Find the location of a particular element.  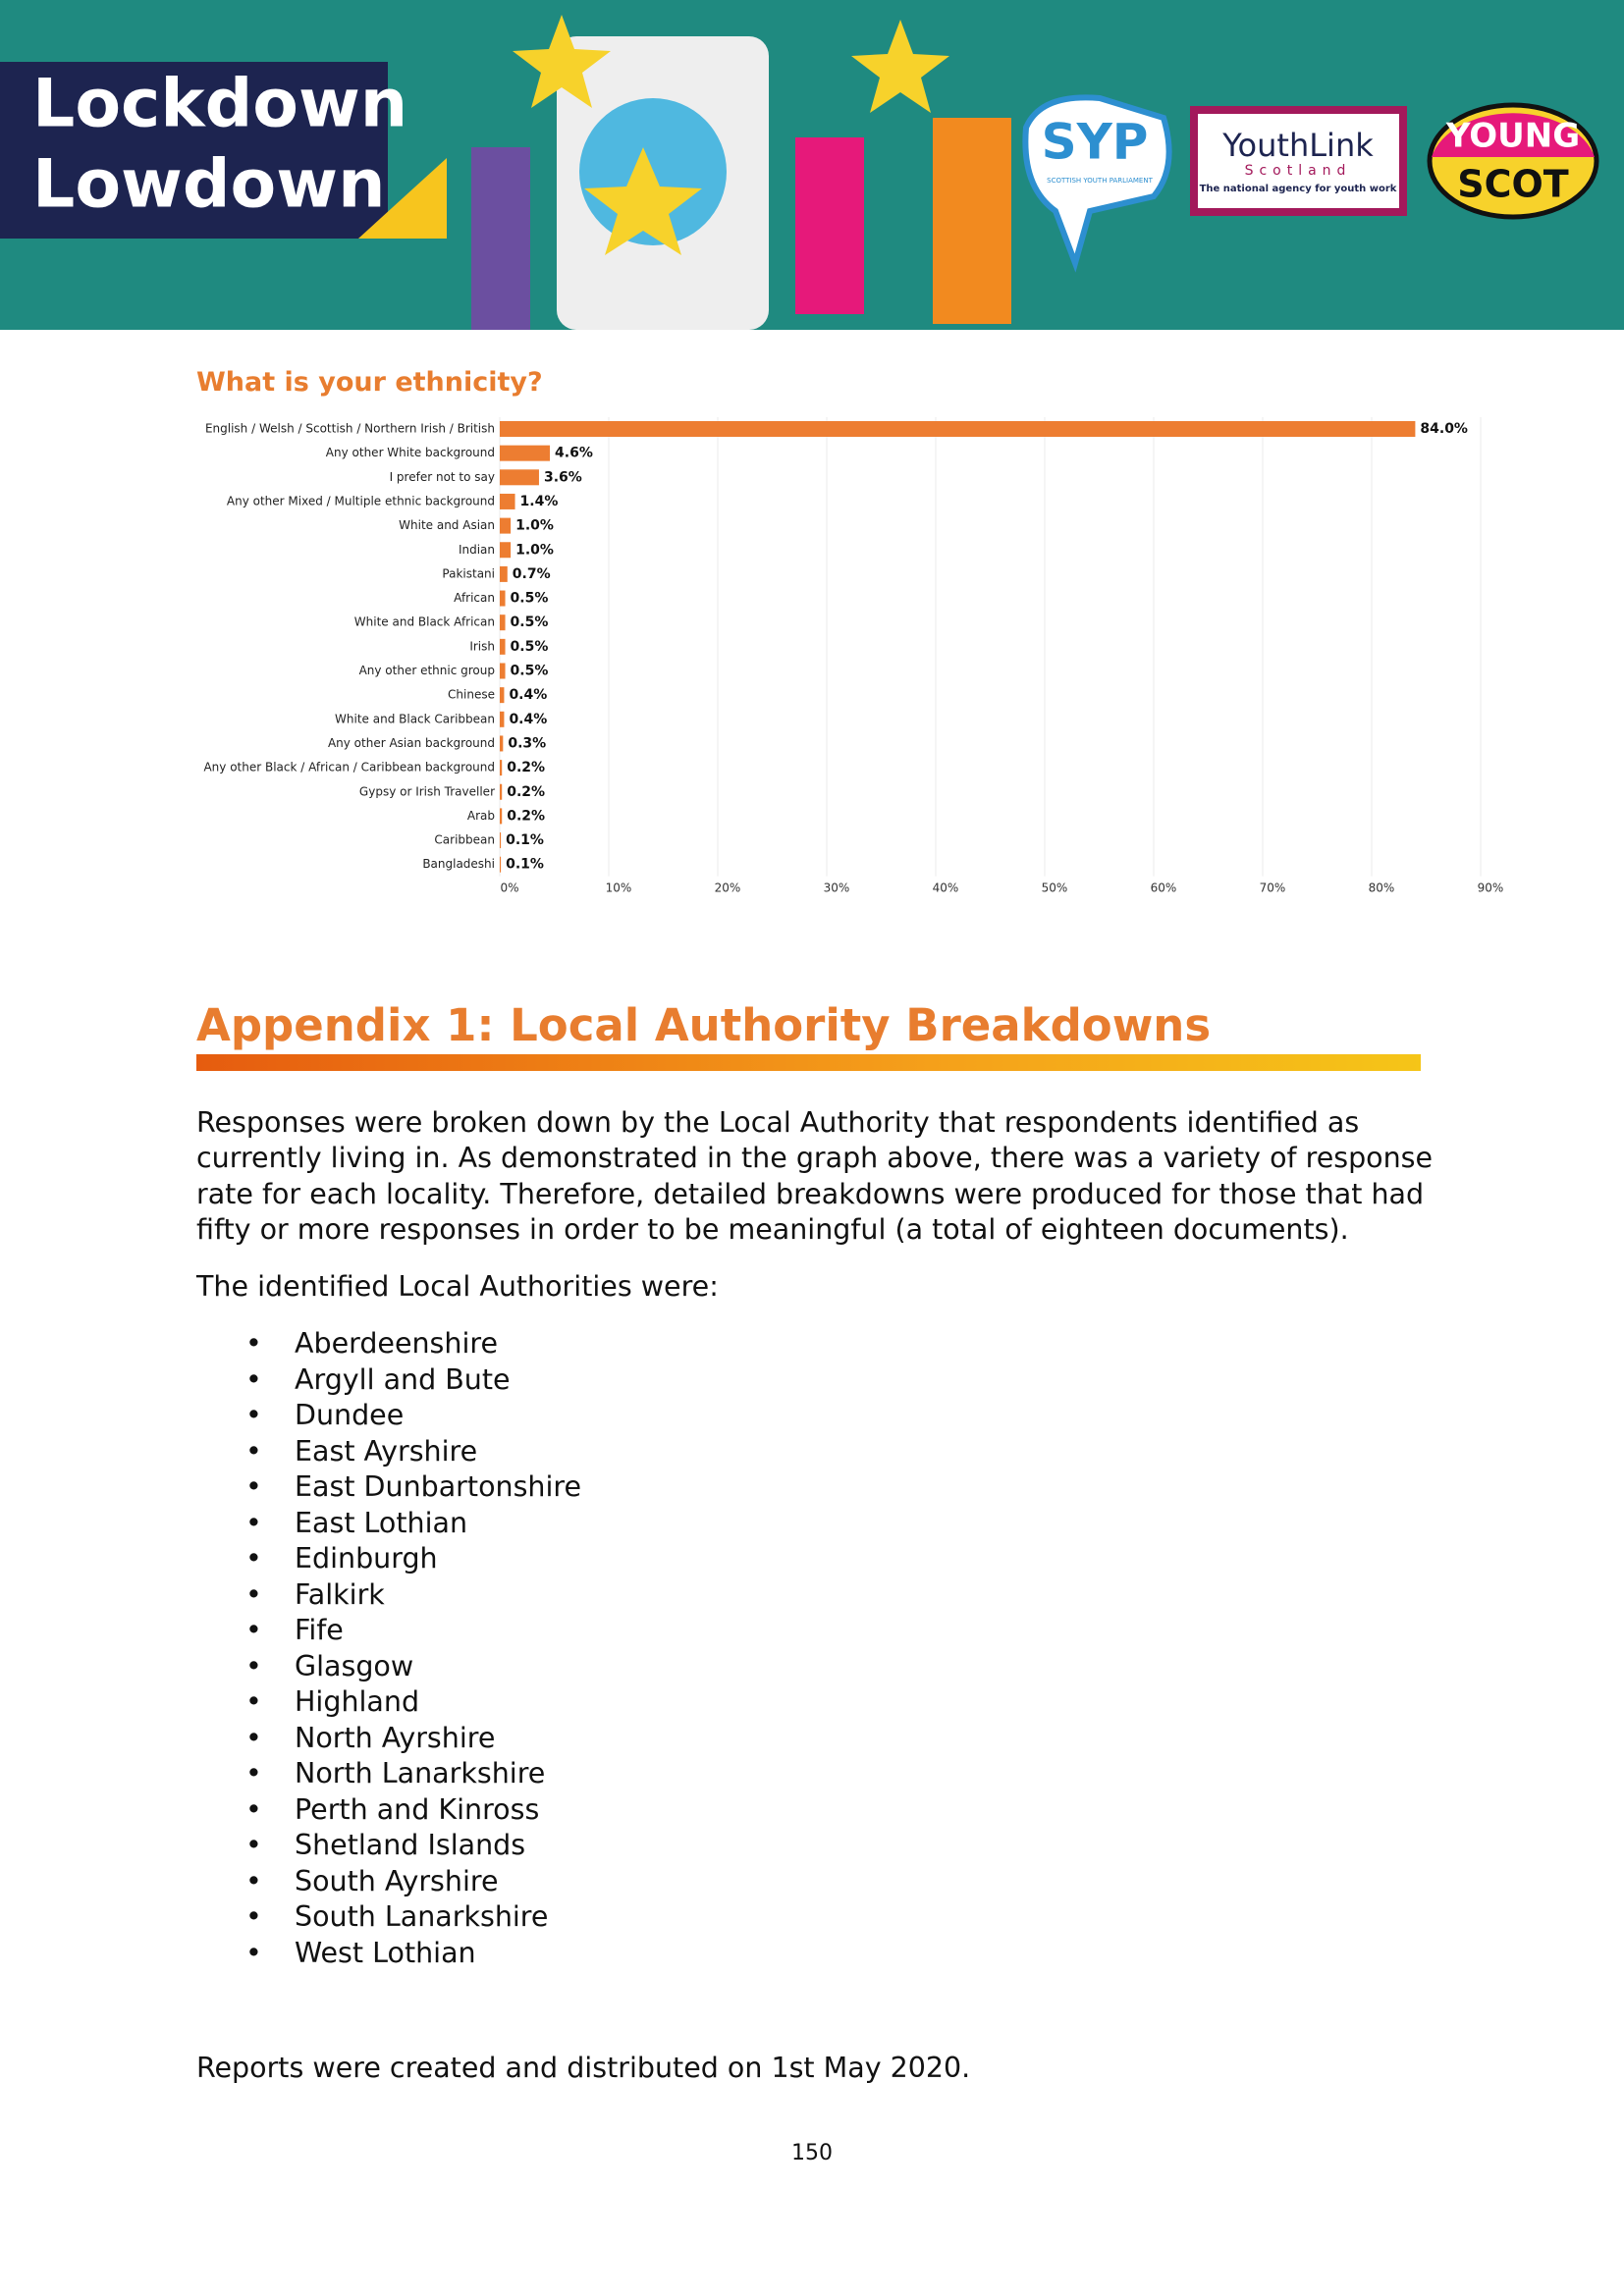

star is located at coordinates (562, 62).